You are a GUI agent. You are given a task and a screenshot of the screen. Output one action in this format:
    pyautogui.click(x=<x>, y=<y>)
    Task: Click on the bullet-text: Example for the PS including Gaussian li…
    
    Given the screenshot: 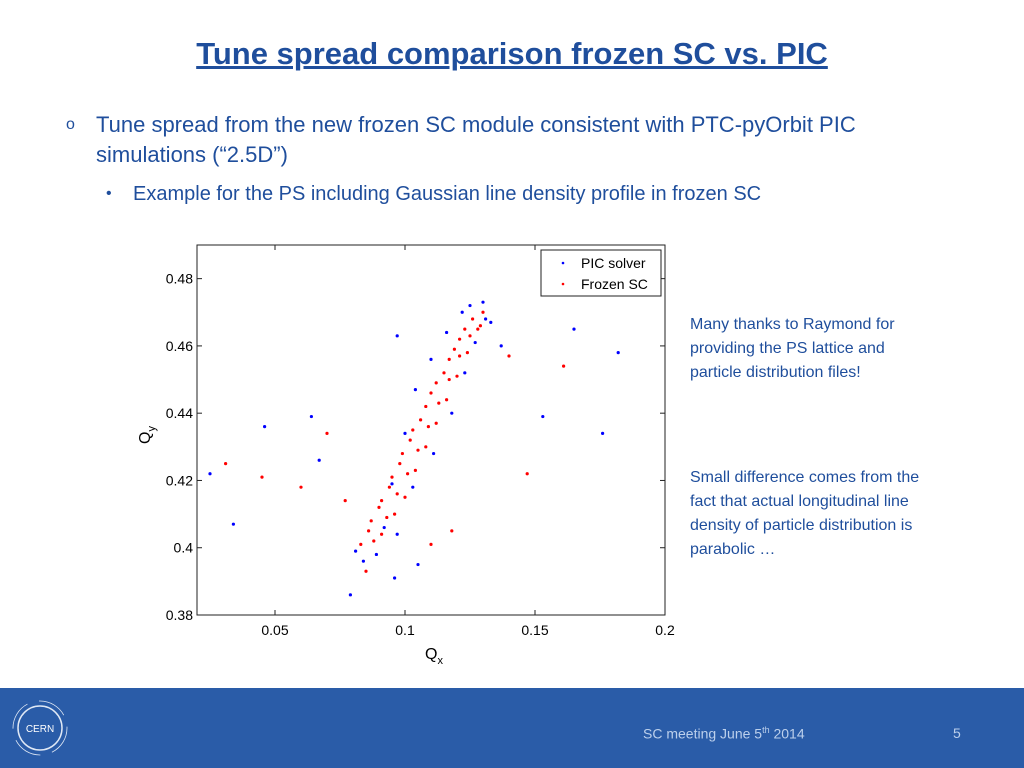 What is the action you would take?
    pyautogui.click(x=447, y=194)
    